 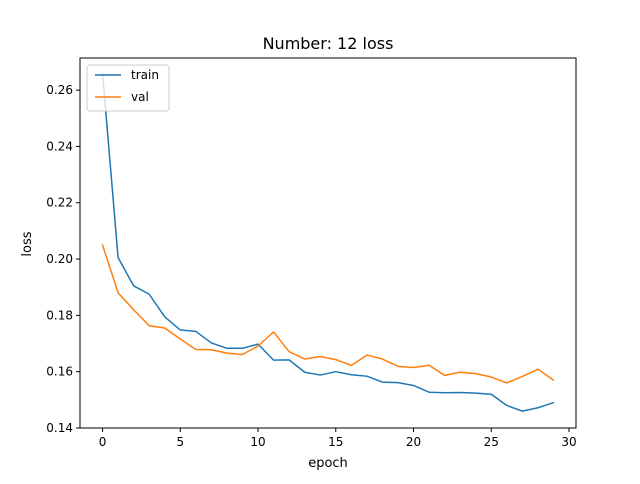 I want to click on y-tick-label: 0.16, so click(x=59, y=372).